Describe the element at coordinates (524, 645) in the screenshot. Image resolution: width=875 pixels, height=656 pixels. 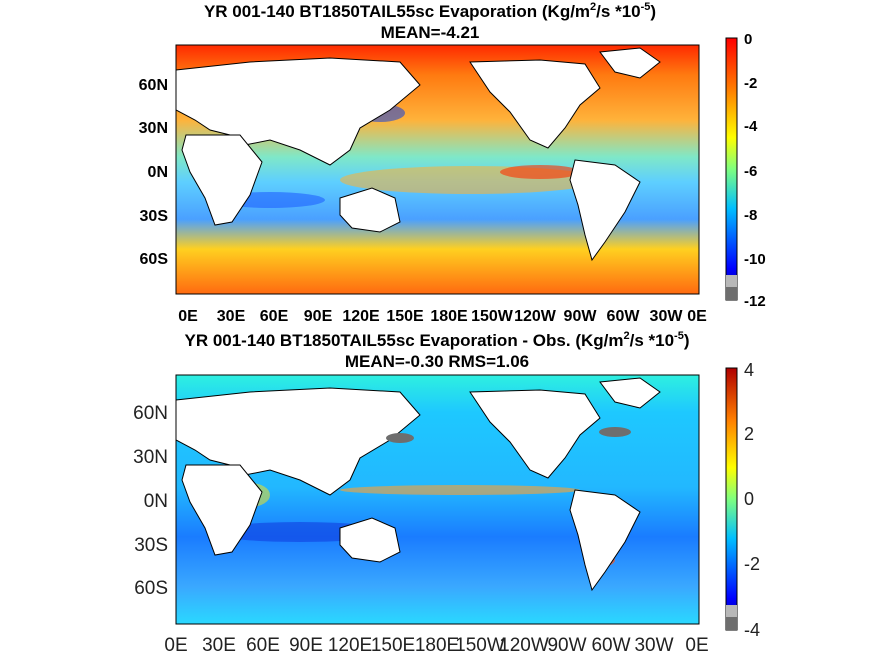
I see `bottom-x-tick-label: 120W` at that location.